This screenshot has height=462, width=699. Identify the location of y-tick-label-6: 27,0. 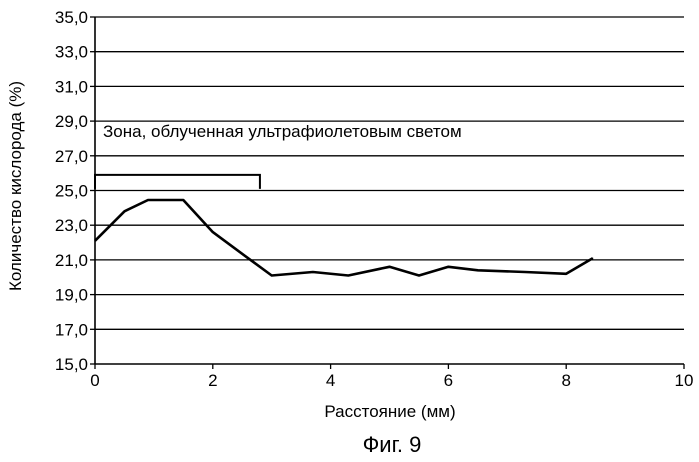
(71, 156).